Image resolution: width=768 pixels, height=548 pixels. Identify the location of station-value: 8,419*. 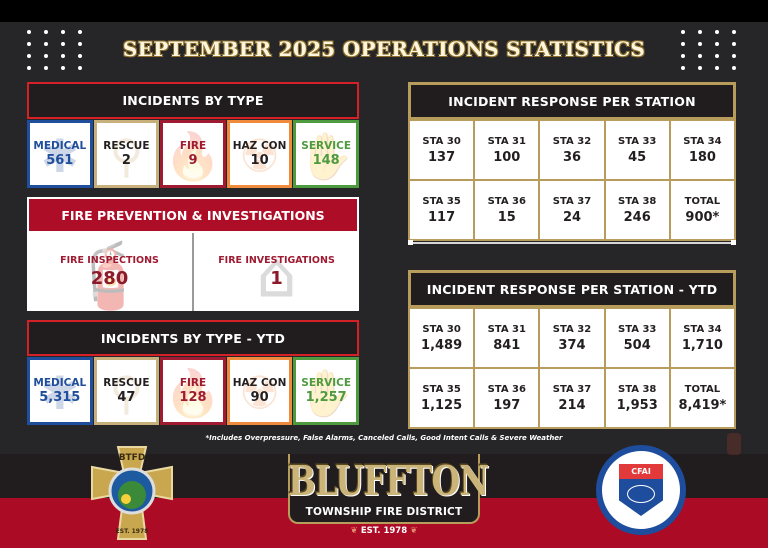
(702, 405).